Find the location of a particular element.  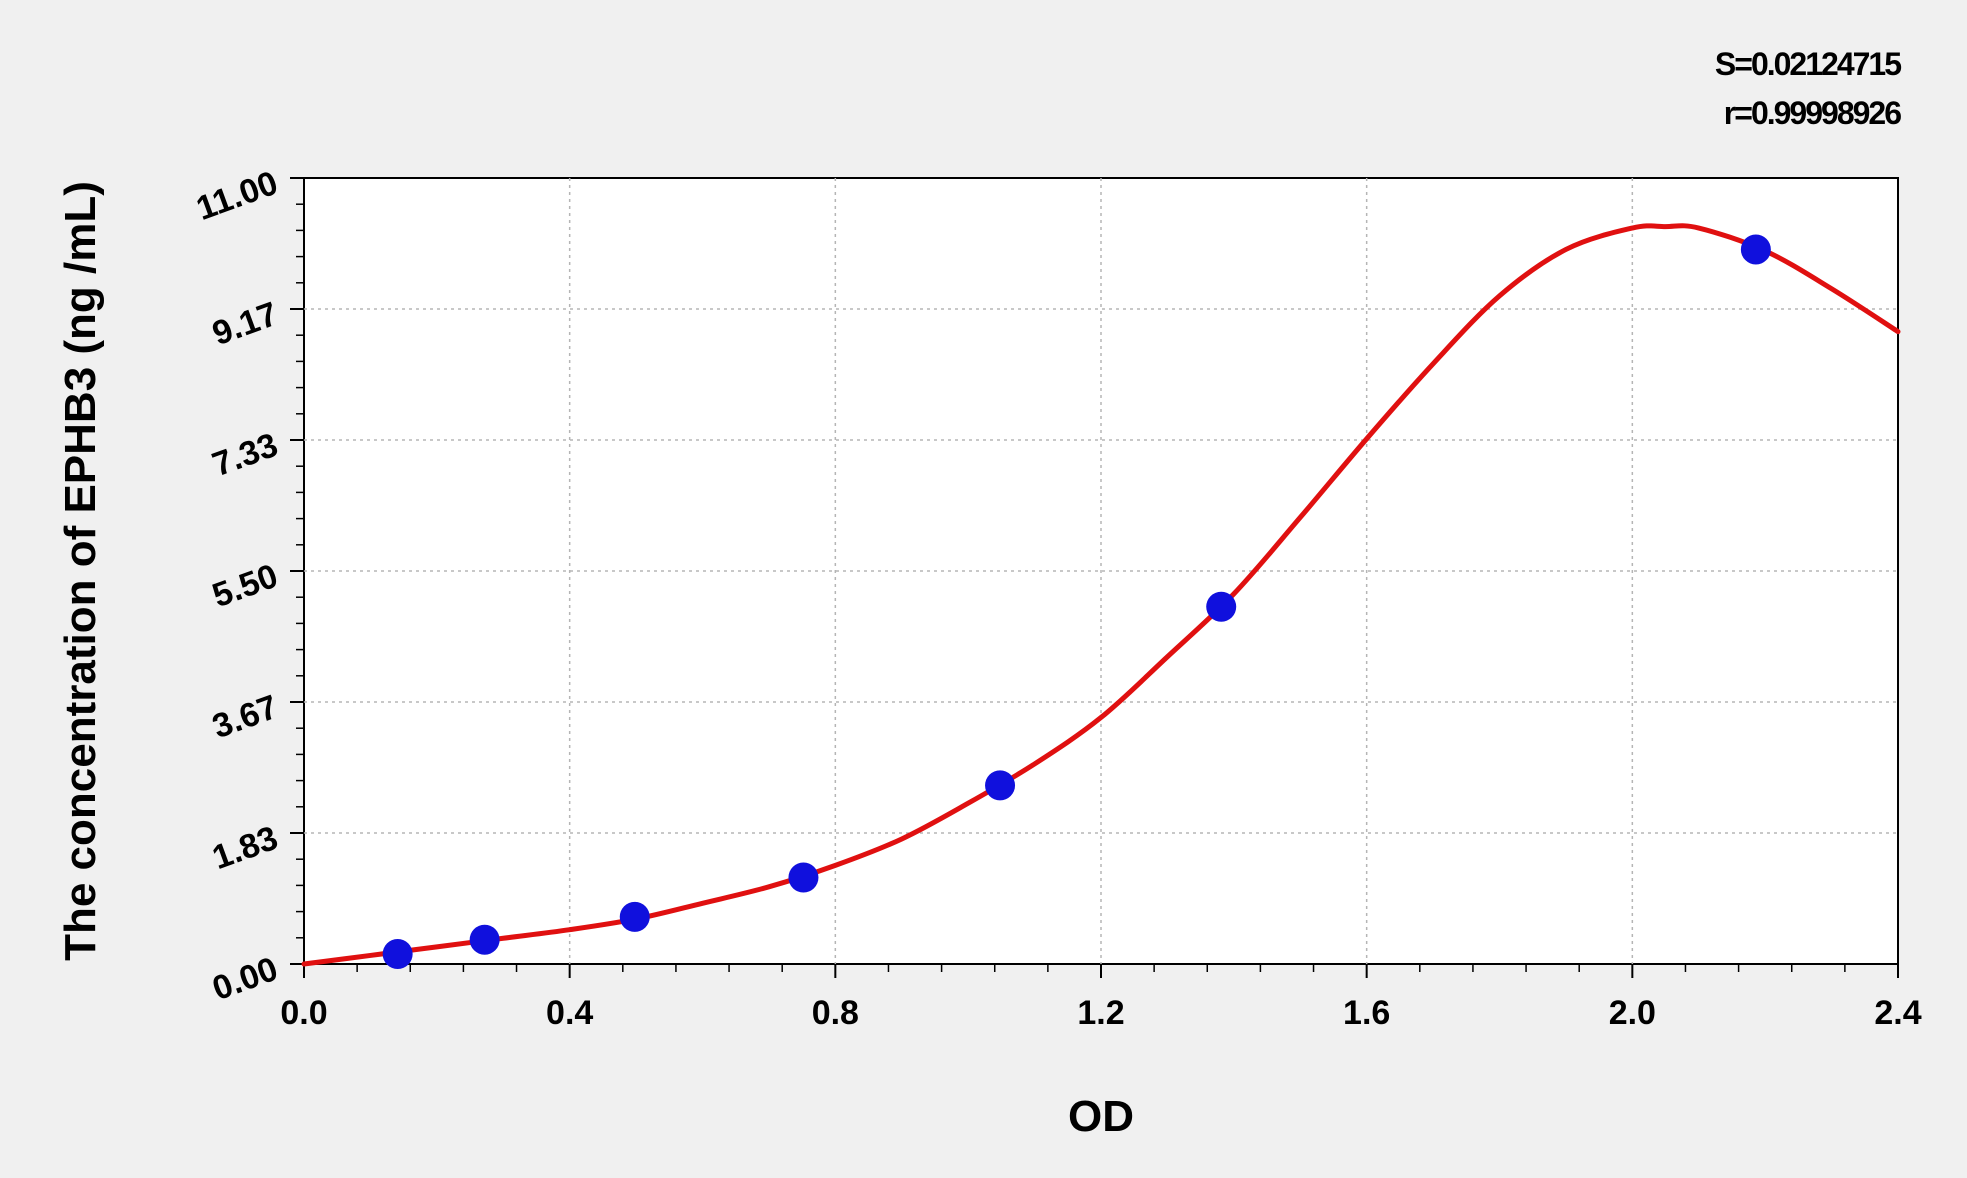

x-tick-label: 0.0 is located at coordinates (303, 1013).